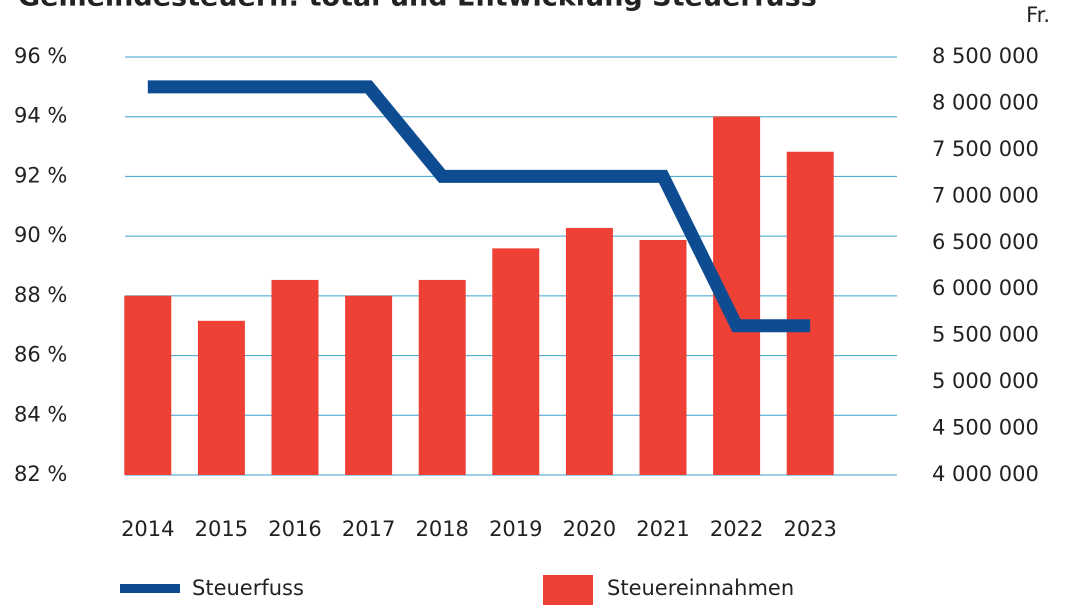 The image size is (1067, 605). I want to click on y2-tick-label: 8 500 000, so click(985, 56).